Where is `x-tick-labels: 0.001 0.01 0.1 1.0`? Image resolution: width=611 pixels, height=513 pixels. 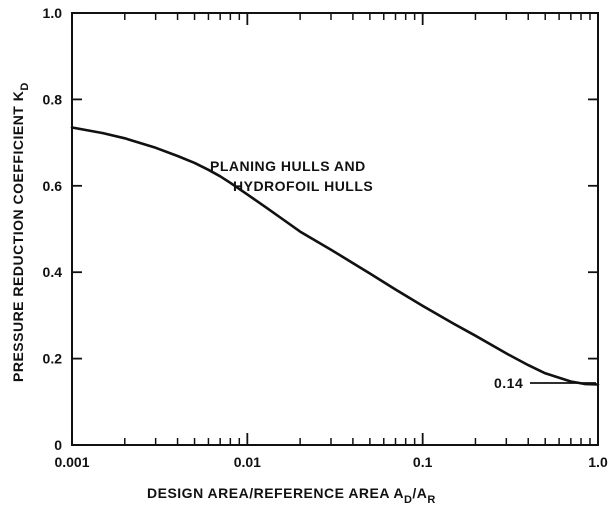 x-tick-labels: 0.001 0.01 0.1 1.0 is located at coordinates (330, 462).